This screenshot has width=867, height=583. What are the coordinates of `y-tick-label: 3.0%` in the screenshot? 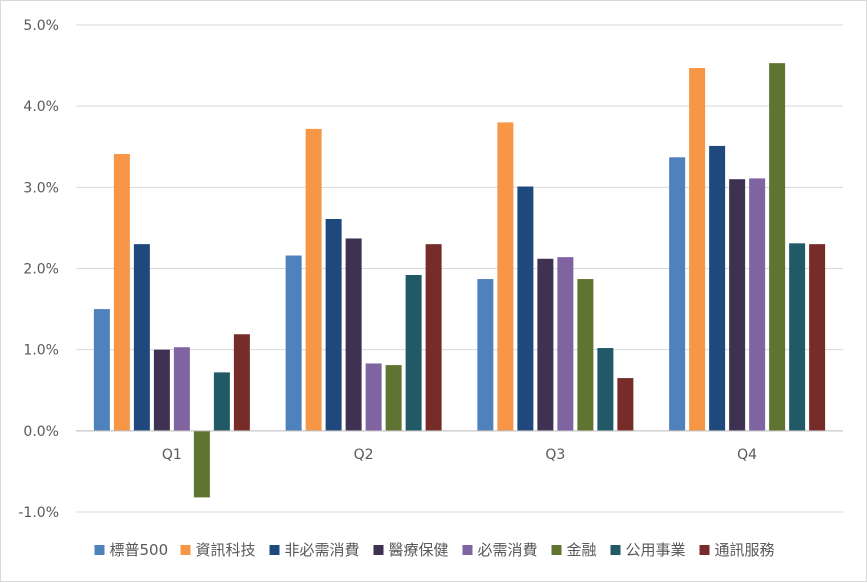 It's located at (41, 188).